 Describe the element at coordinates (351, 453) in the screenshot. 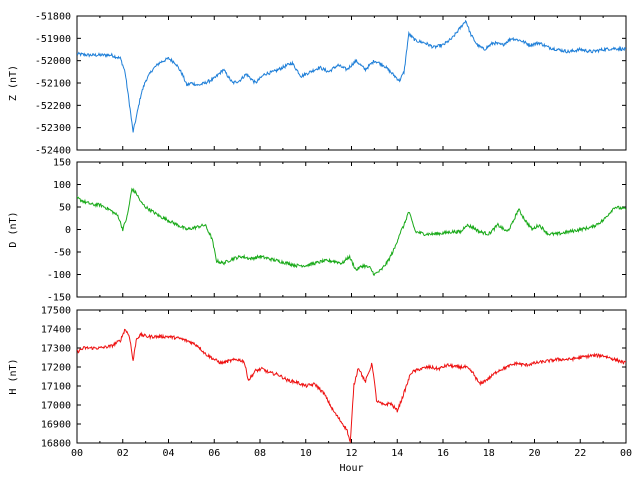

I see `x-tick-label: 12` at that location.